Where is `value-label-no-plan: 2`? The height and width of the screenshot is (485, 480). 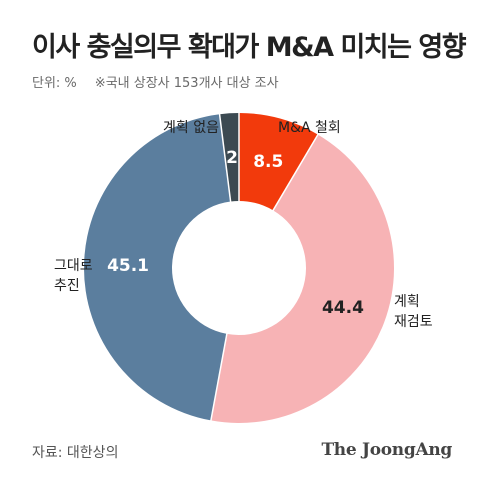 value-label-no-plan: 2 is located at coordinates (232, 158).